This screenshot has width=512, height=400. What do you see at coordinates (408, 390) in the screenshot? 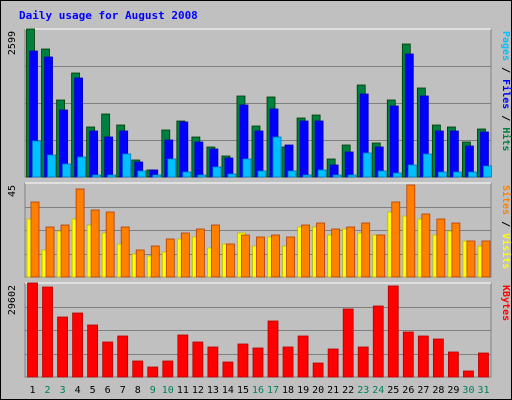
I see `day-label-26: 26` at bounding box center [408, 390].